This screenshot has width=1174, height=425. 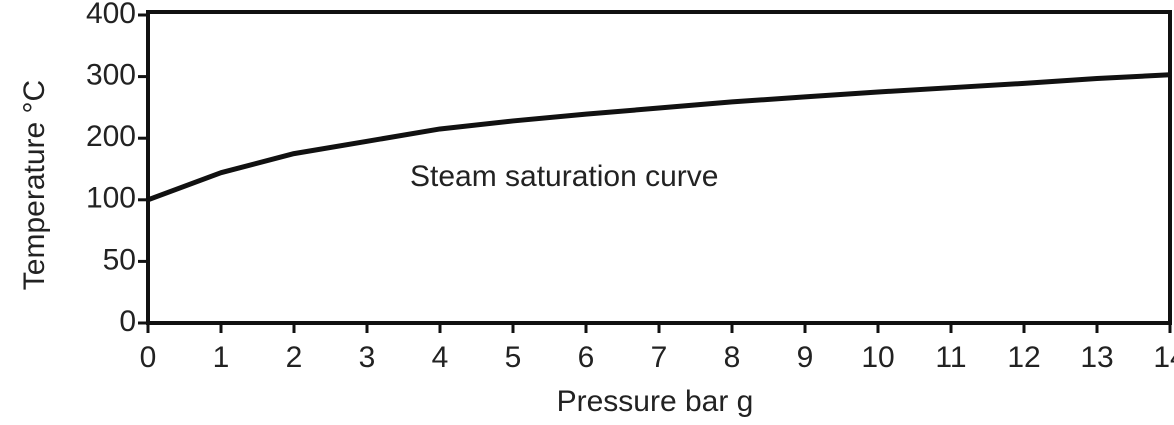 What do you see at coordinates (119, 259) in the screenshot?
I see `y-tick-label: 50` at bounding box center [119, 259].